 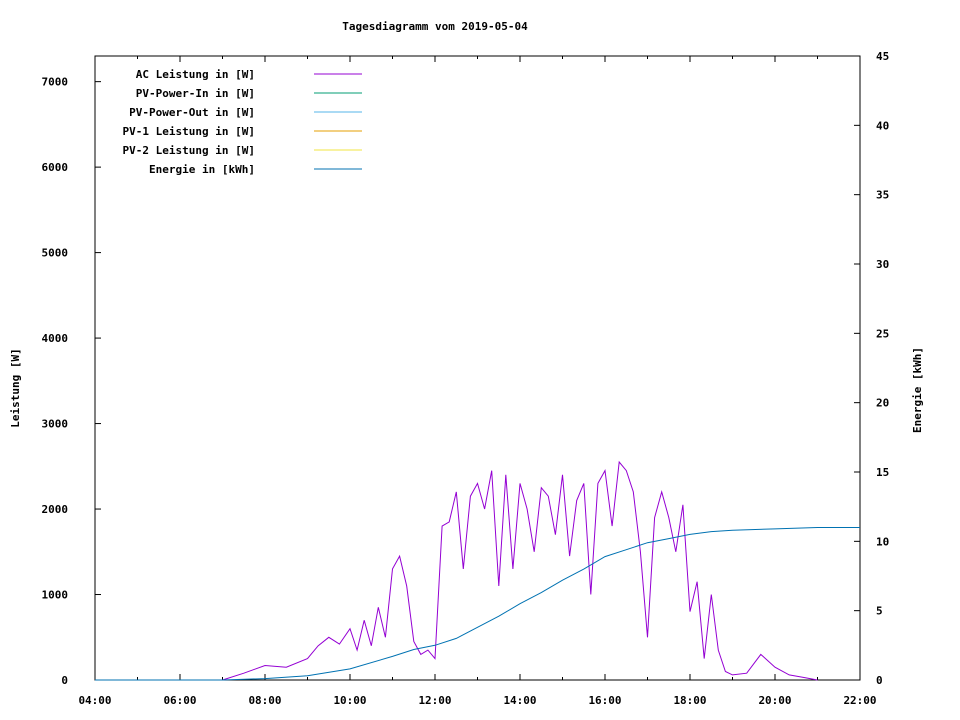 I want to click on x-tick-label: 12:00, so click(x=434, y=700).